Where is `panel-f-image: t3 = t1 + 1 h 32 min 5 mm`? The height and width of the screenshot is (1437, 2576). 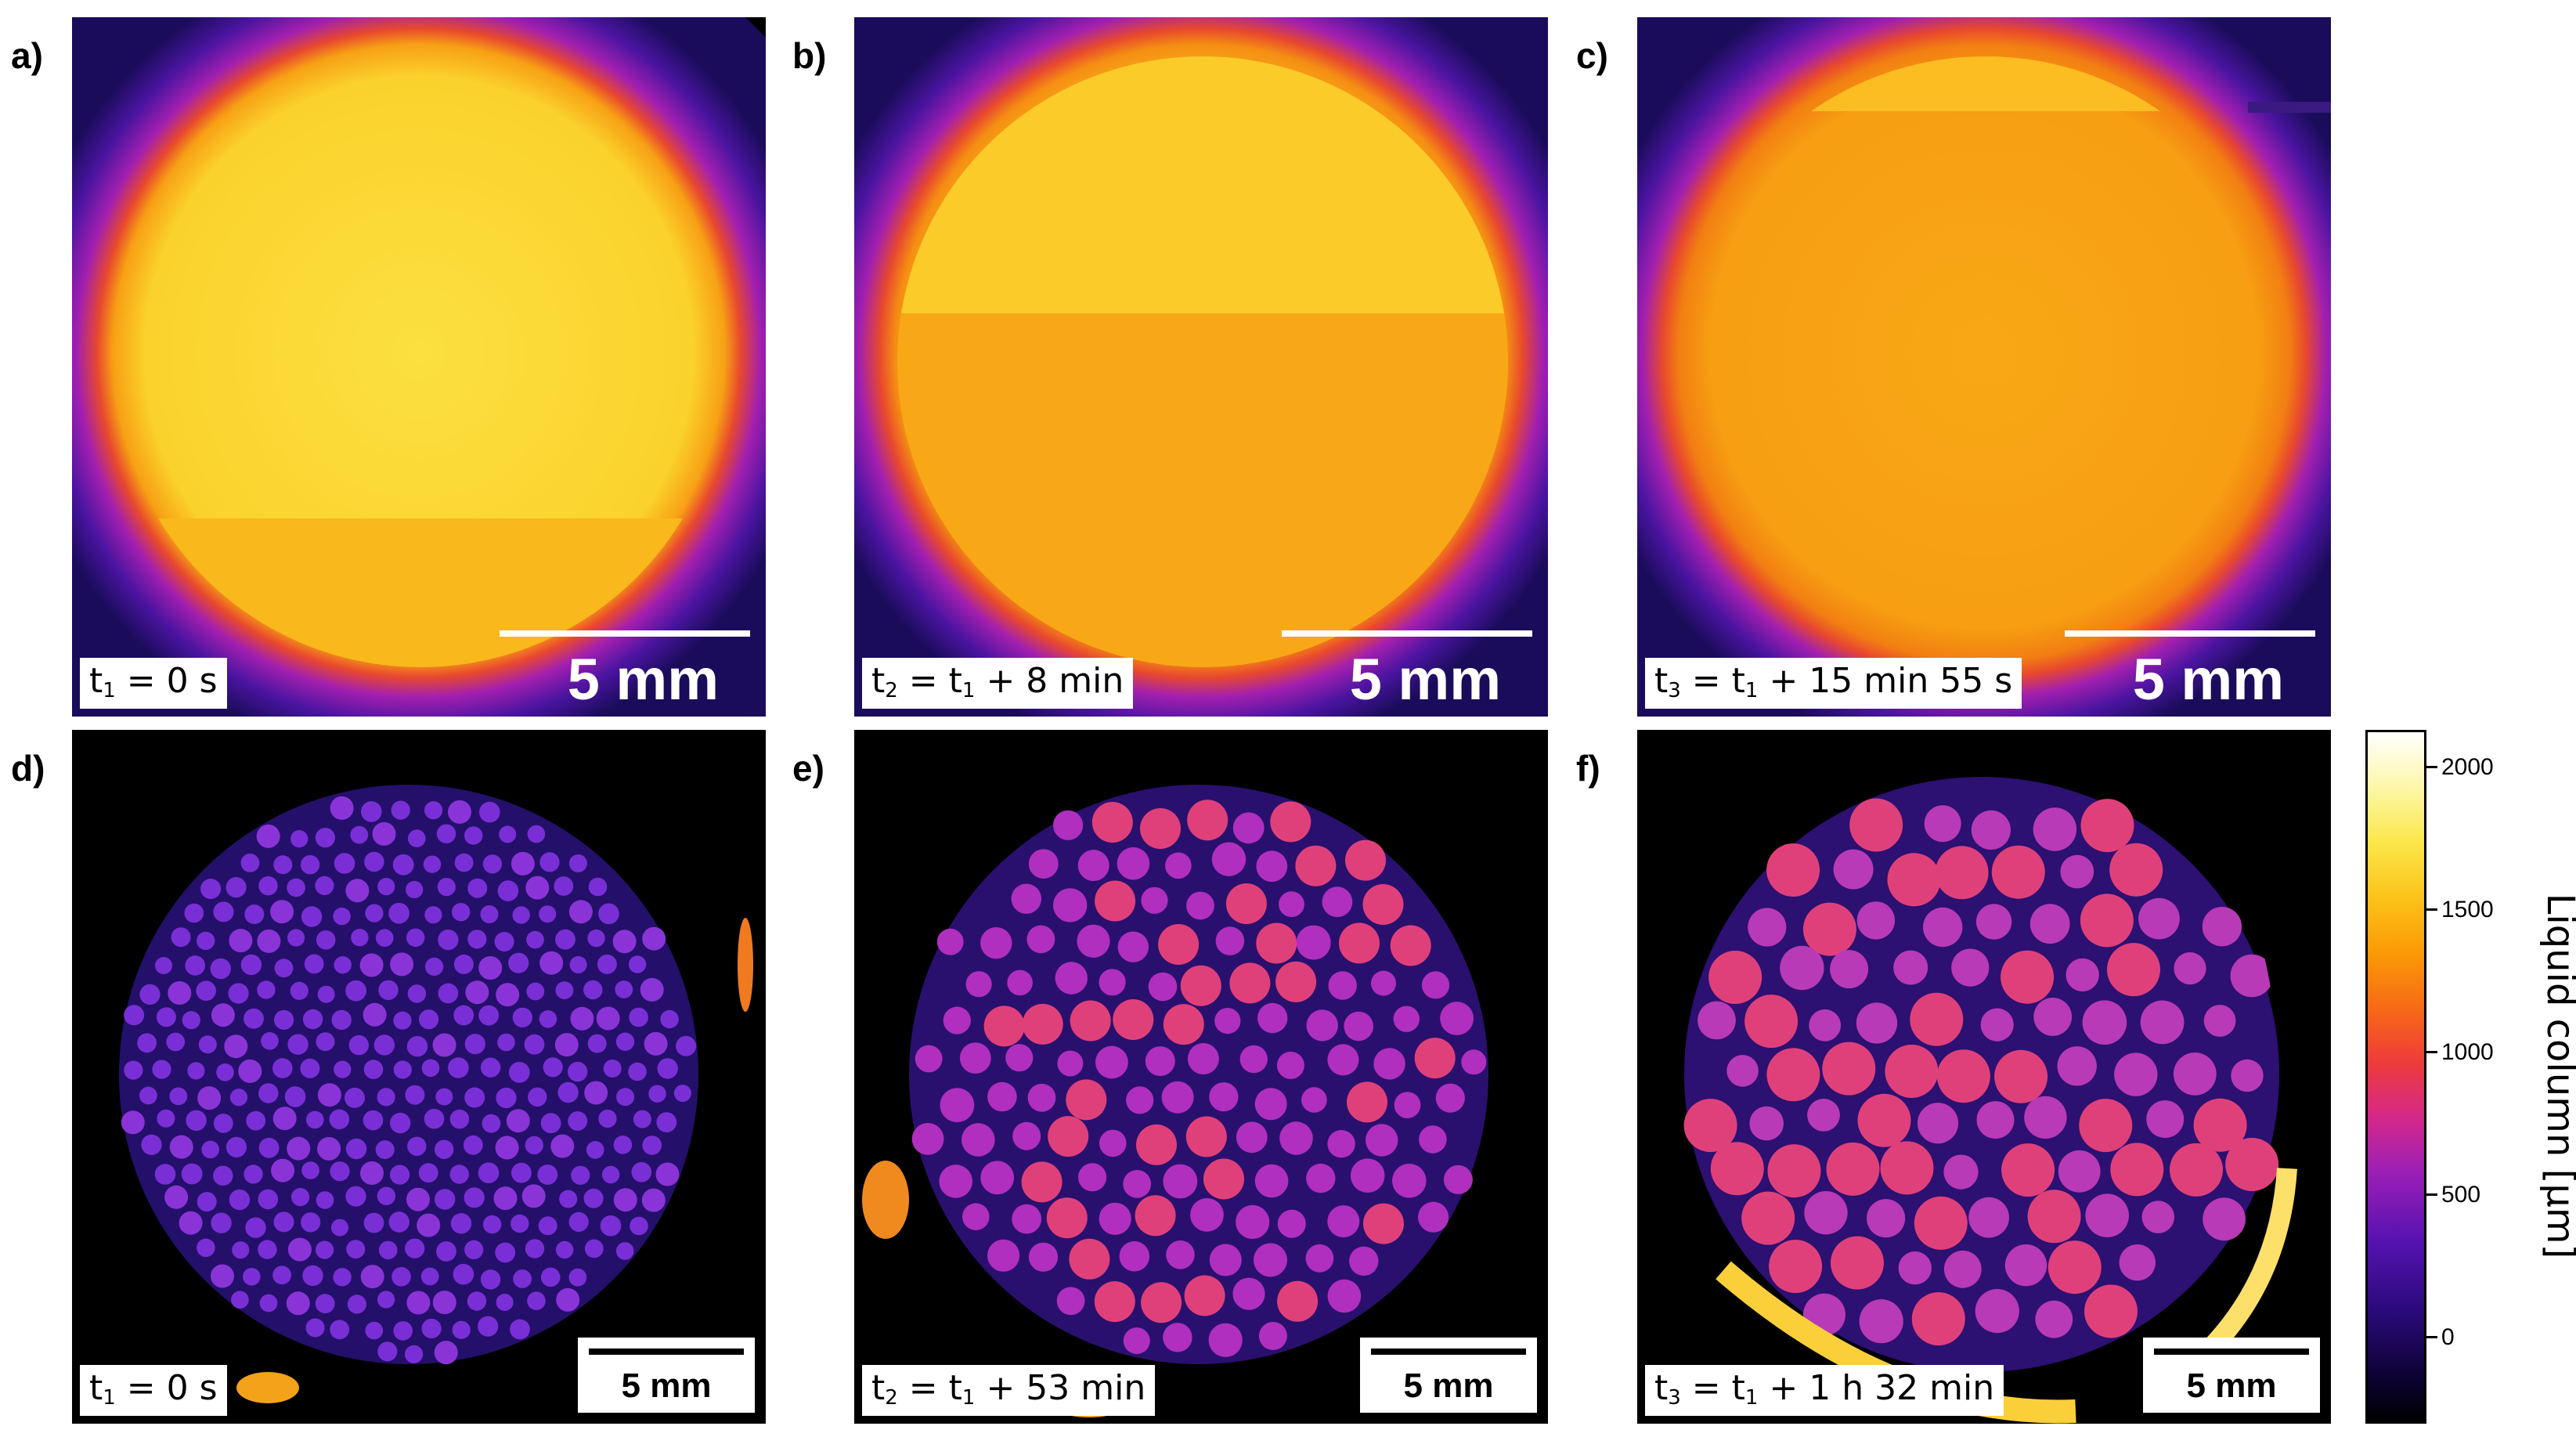
panel-f-image: t3 = t1 + 1 h 32 min 5 mm is located at coordinates (1984, 1077).